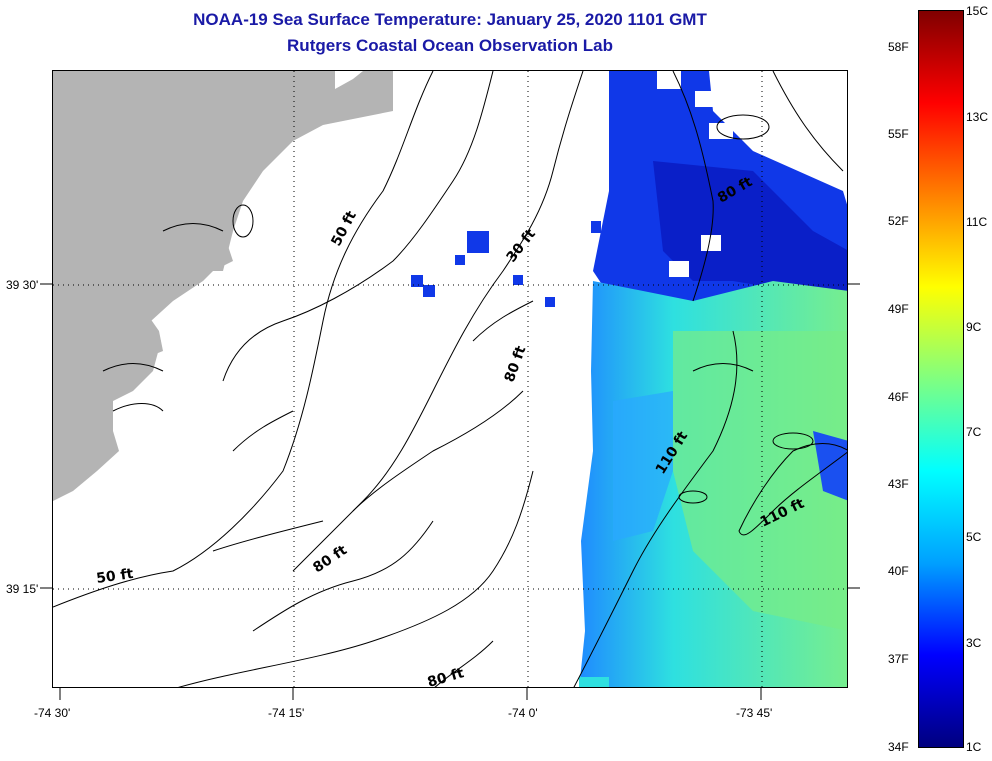  I want to click on colorbar-c-label: 5C, so click(974, 537).